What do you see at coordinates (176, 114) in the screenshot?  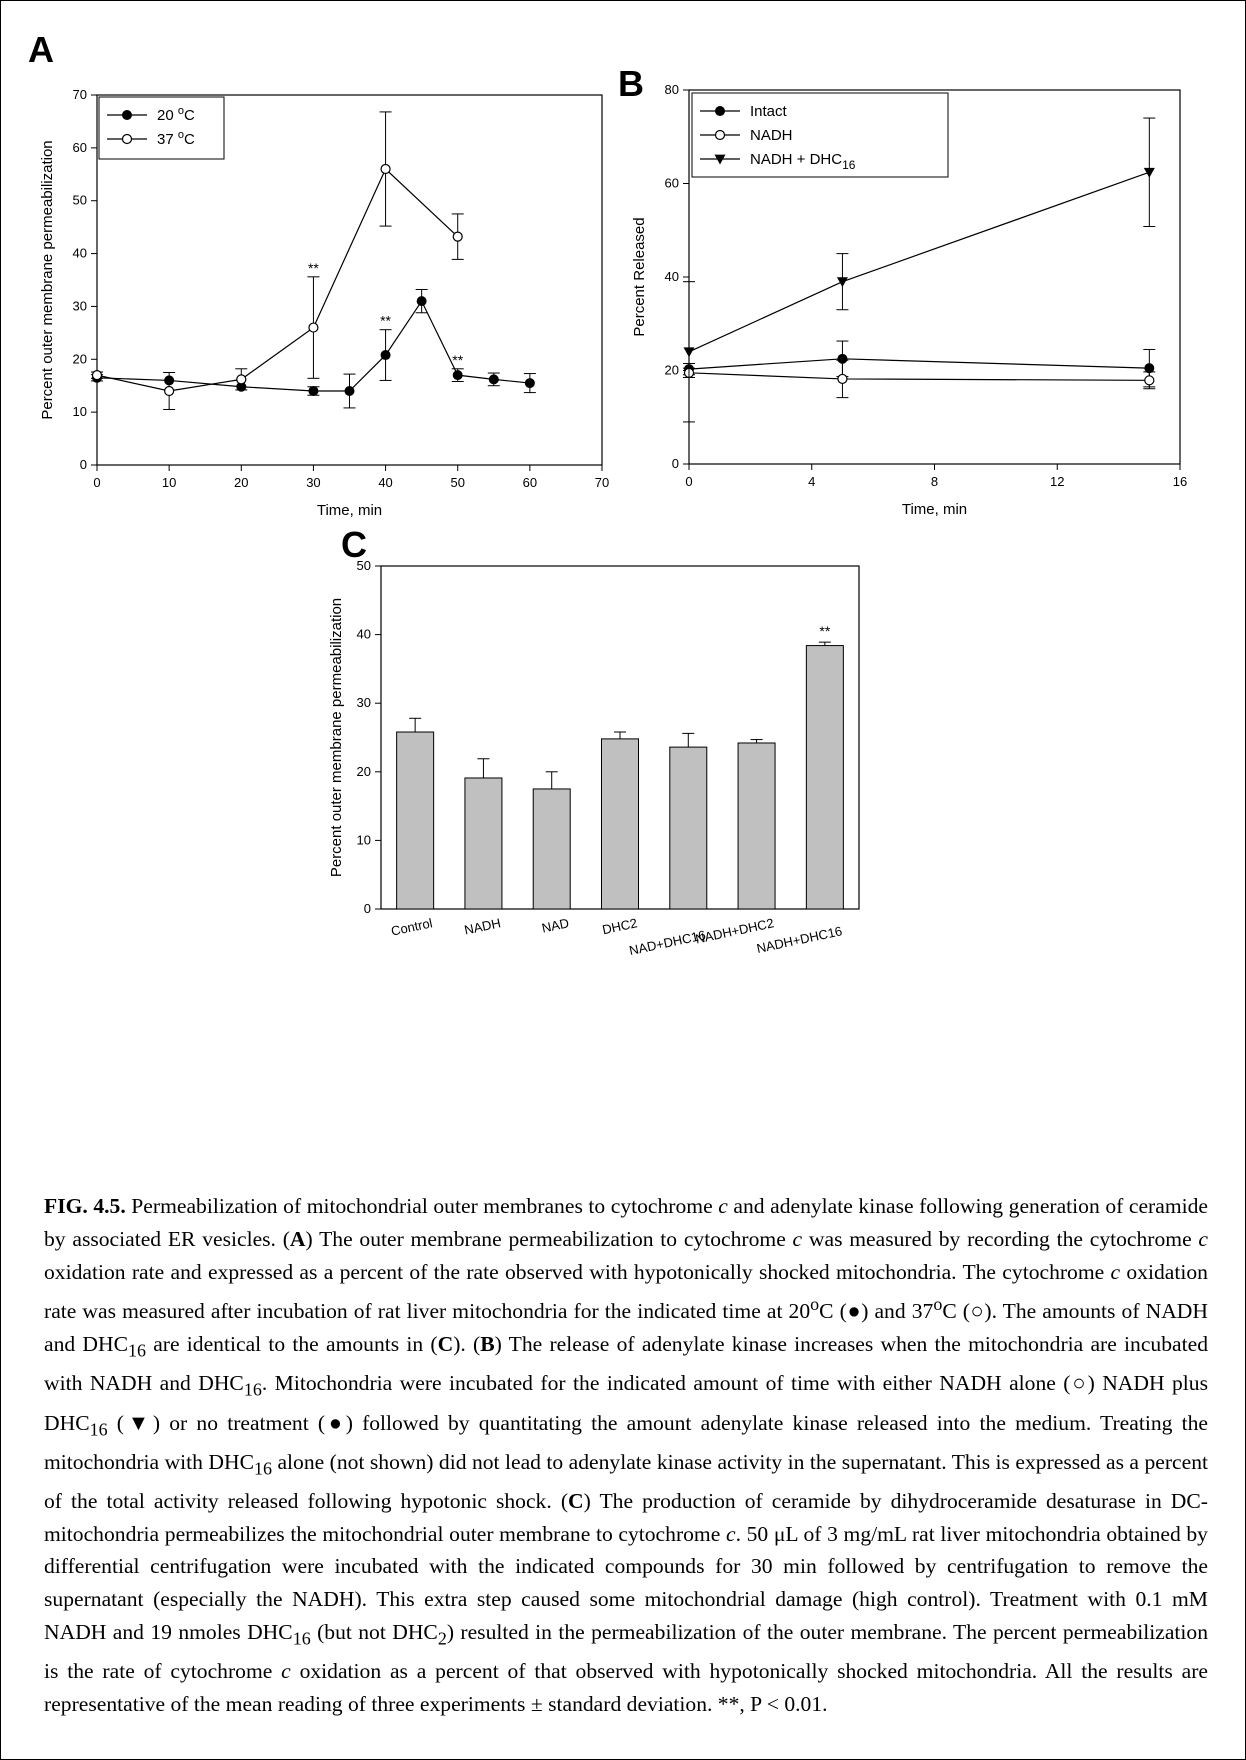 I see `legend-entry: 20 oC` at bounding box center [176, 114].